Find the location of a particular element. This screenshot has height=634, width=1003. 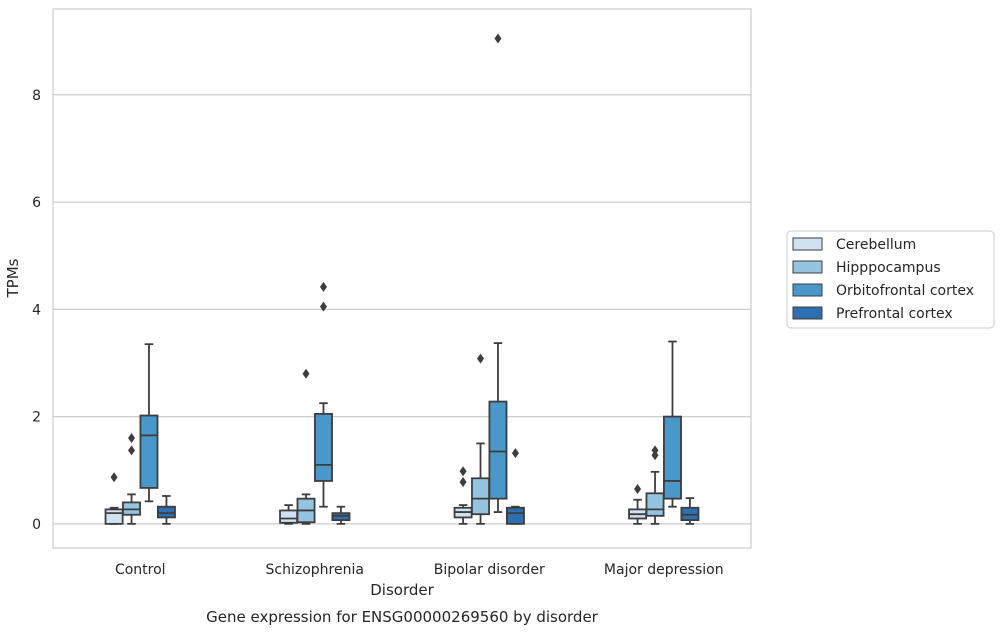

x-tick-label: Control is located at coordinates (140, 570).